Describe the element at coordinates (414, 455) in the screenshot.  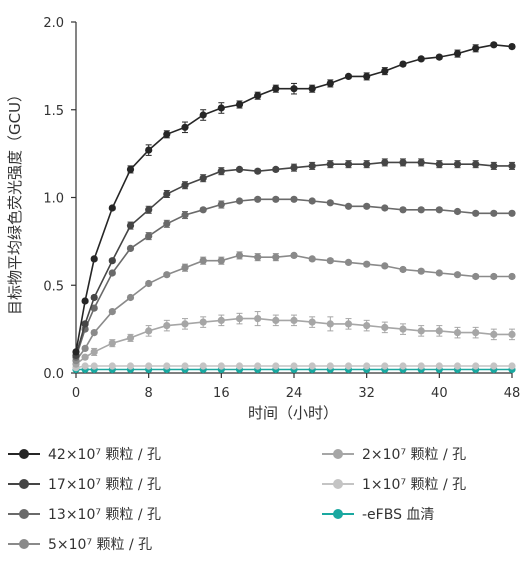
I see `legend-label: 2×10⁷ 颗粒 / 孔` at that location.